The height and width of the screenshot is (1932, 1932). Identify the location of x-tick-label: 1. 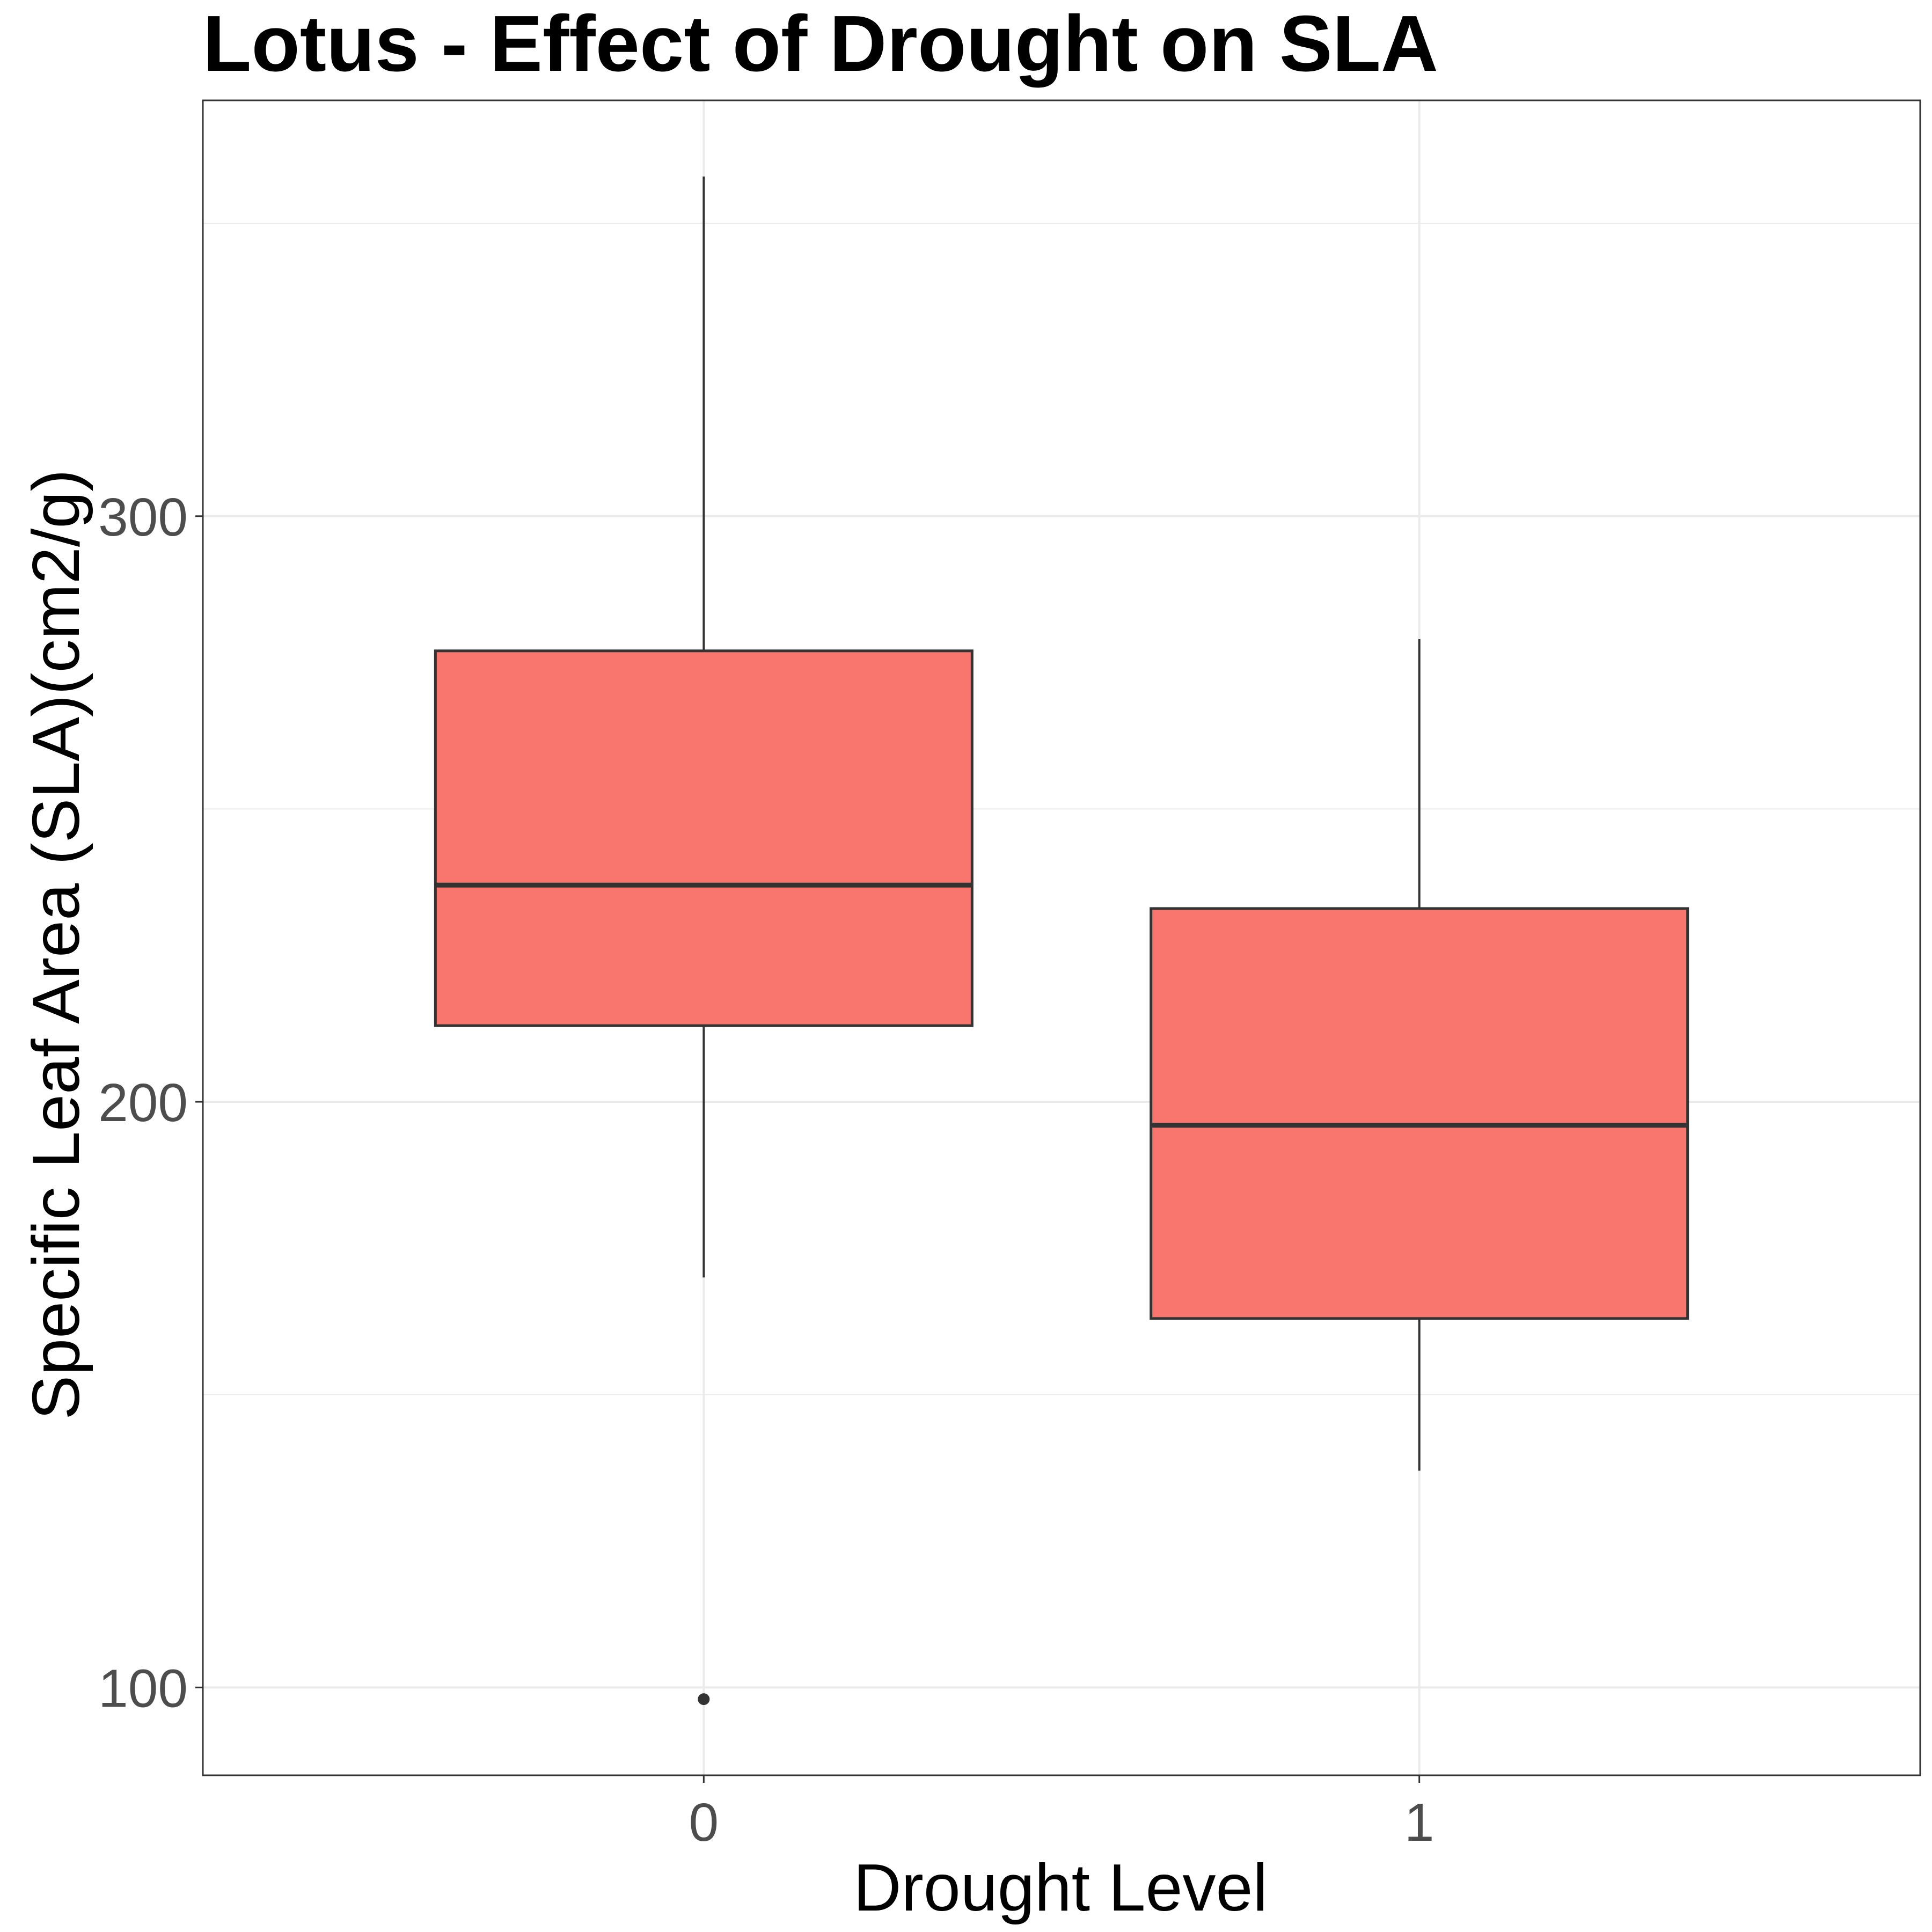
(1419, 1822).